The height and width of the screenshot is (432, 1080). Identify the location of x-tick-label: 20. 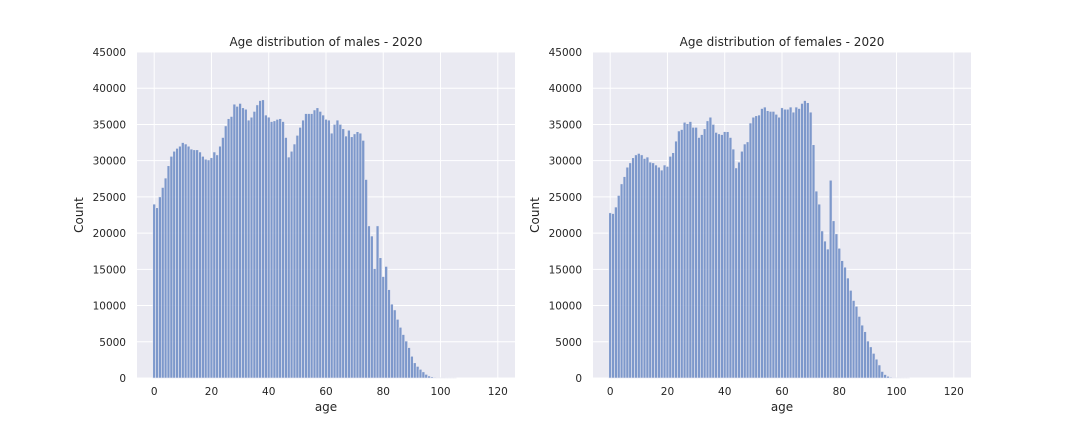
(211, 392).